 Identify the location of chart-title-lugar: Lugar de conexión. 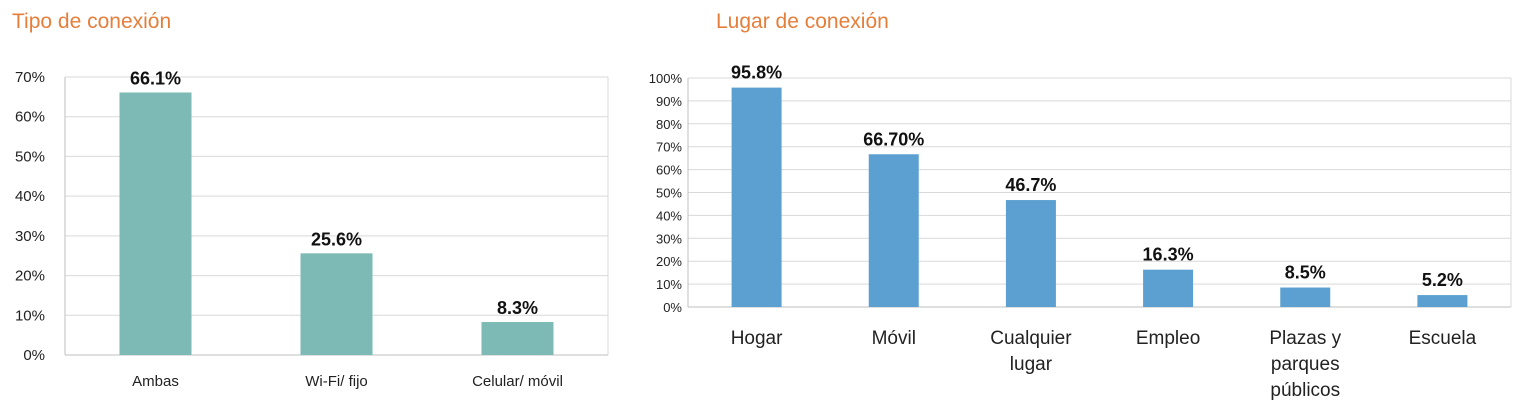
(802, 21).